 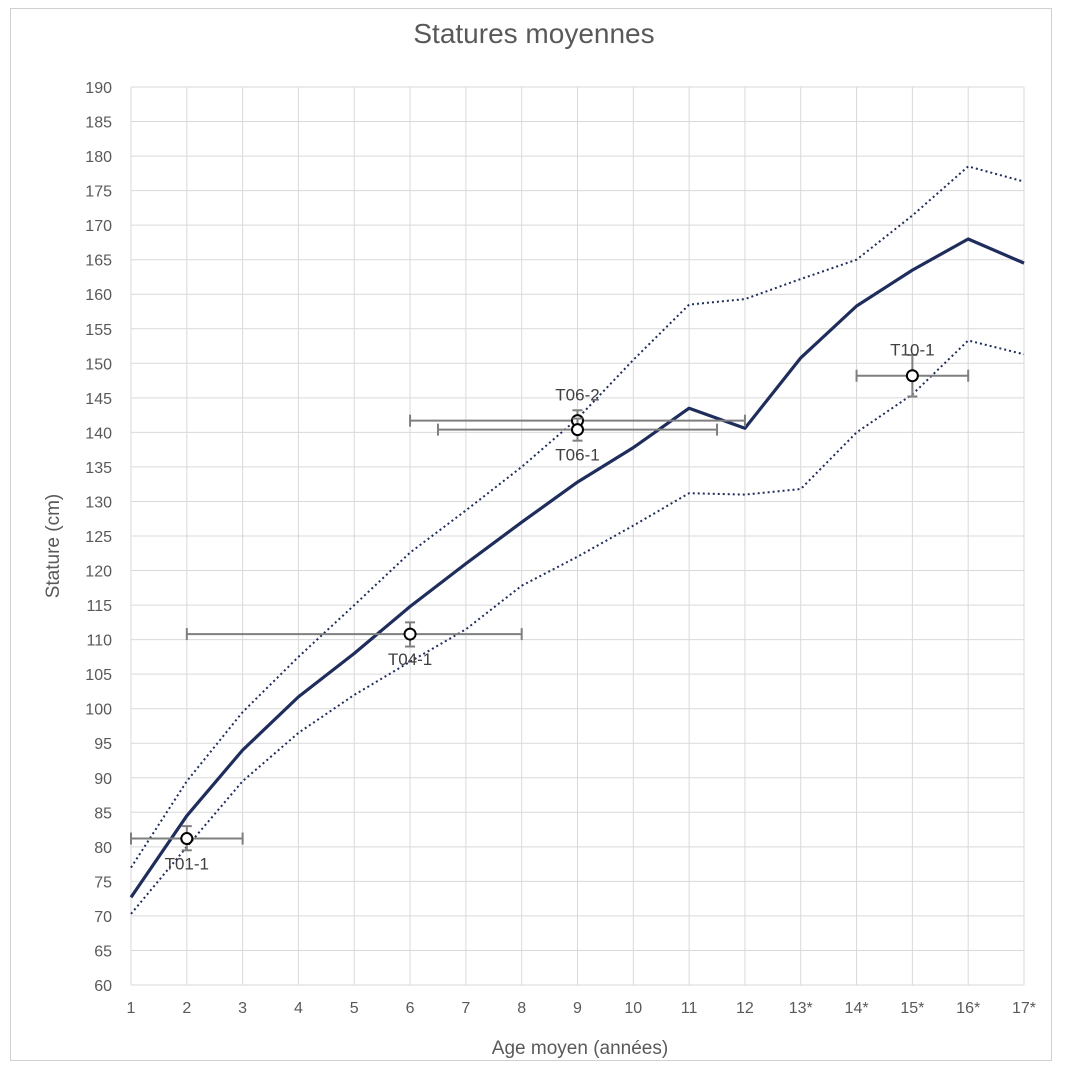 What do you see at coordinates (98, 399) in the screenshot?
I see `y-tick-label: 145` at bounding box center [98, 399].